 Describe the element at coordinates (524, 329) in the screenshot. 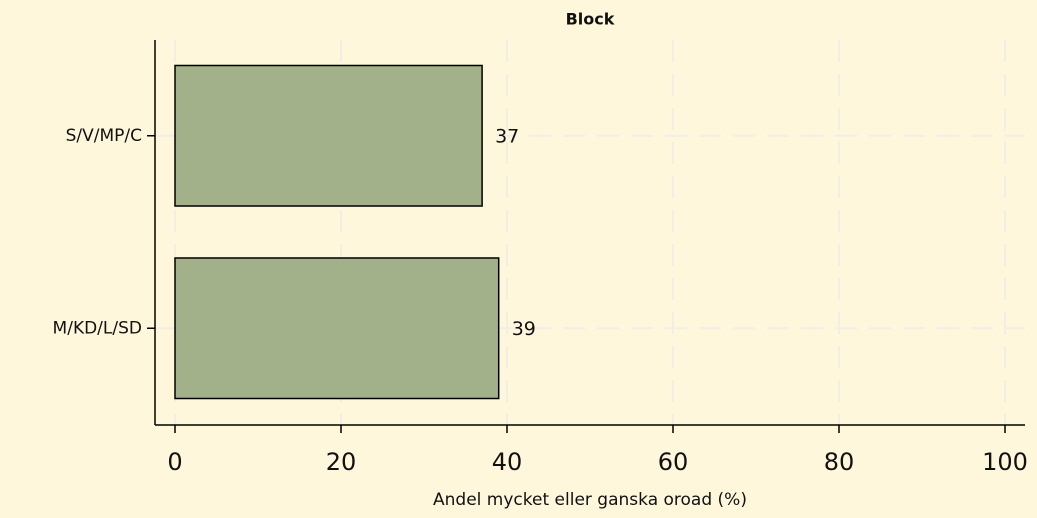

I see `data-label: 39` at that location.